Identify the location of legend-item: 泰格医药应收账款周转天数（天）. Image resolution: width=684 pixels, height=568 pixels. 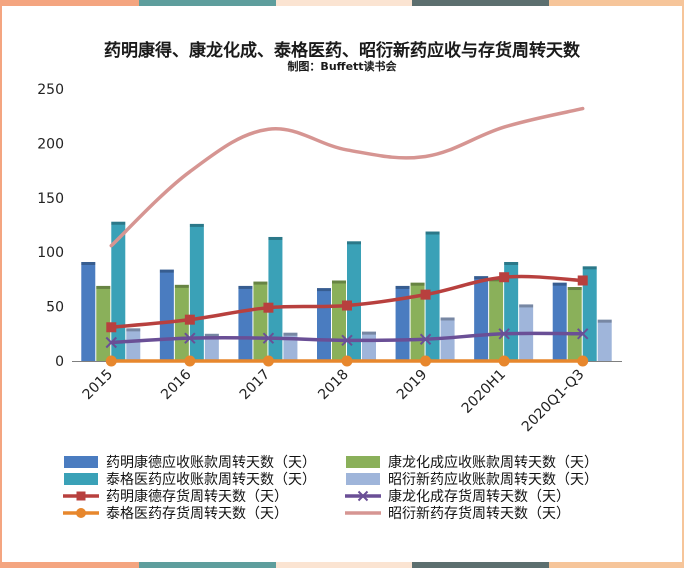
(189, 479).